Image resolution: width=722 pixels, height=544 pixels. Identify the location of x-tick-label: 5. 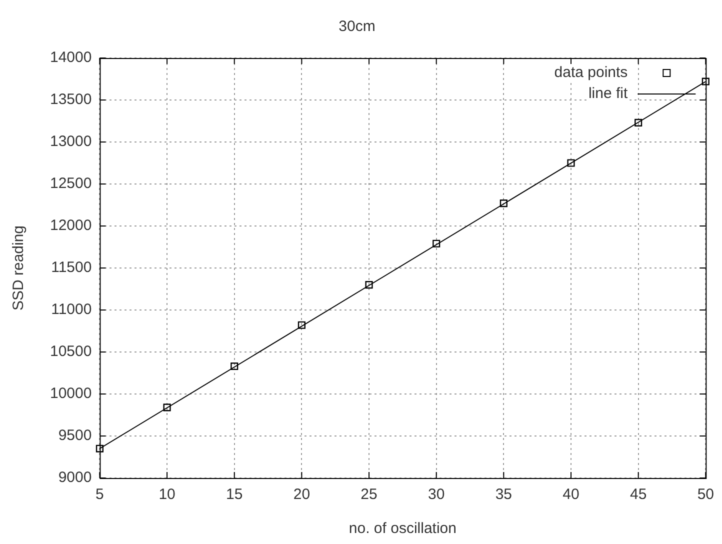
(100, 495).